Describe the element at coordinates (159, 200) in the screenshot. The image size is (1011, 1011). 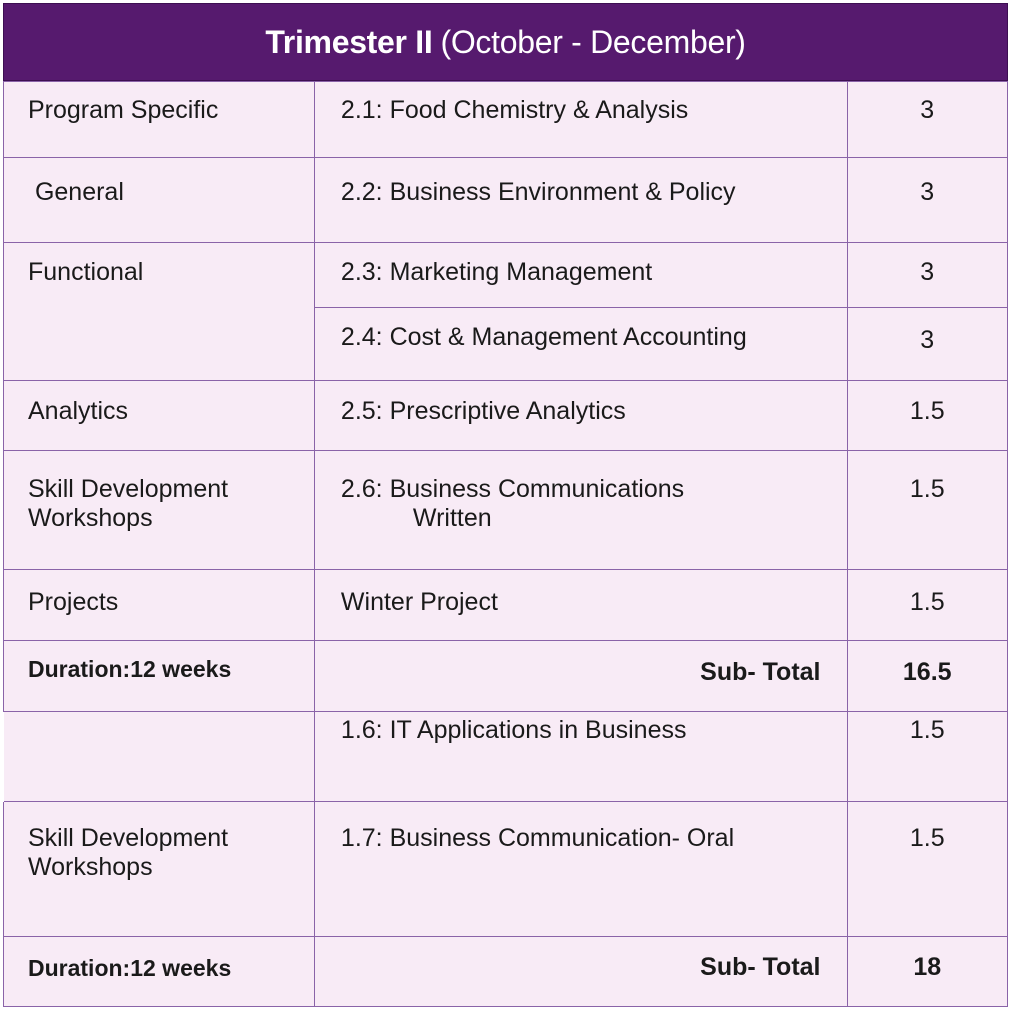
I see `category-cell: General` at that location.